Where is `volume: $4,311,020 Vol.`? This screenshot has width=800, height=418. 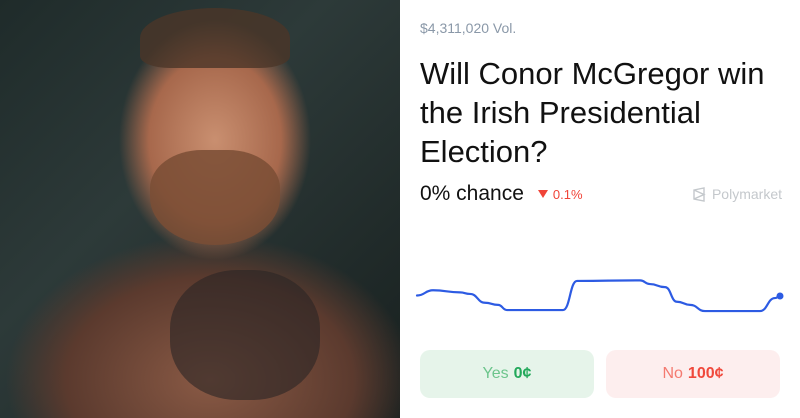 volume: $4,311,020 Vol. is located at coordinates (468, 28).